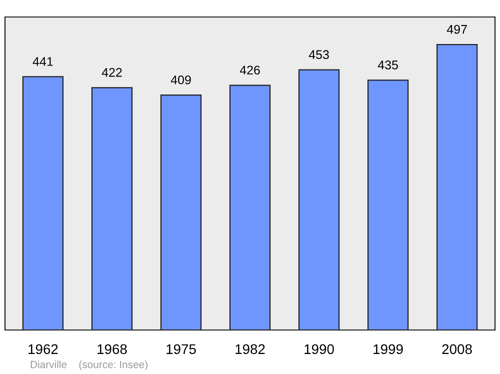 This screenshot has width=500, height=374. Describe the element at coordinates (180, 79) in the screenshot. I see `data-label: 409` at that location.